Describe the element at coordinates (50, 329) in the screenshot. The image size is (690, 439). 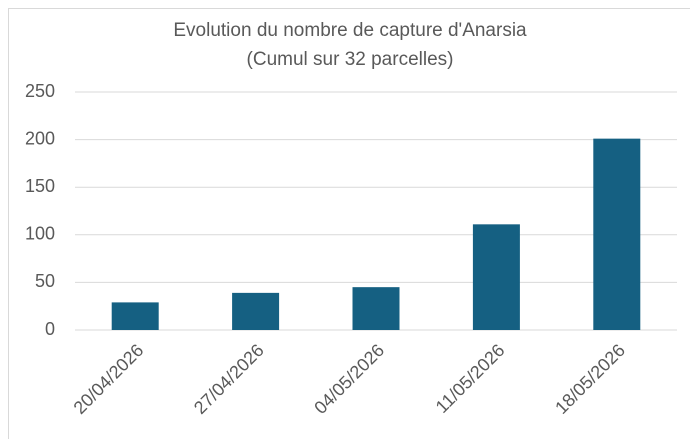
I see `y-tick-label: 0` at that location.